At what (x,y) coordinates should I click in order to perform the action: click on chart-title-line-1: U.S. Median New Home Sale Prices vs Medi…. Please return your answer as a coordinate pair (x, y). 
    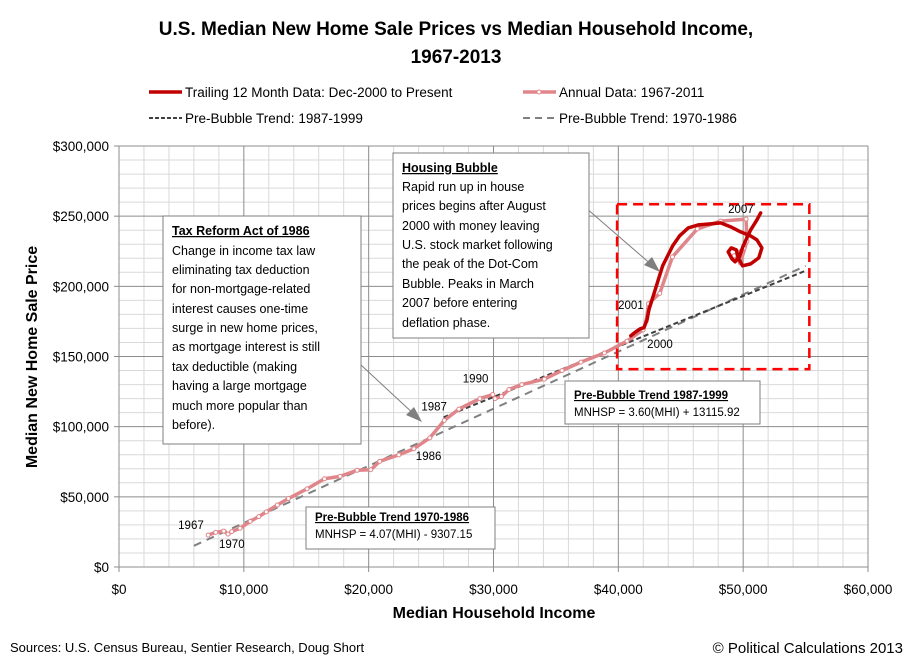
    Looking at the image, I should click on (456, 29).